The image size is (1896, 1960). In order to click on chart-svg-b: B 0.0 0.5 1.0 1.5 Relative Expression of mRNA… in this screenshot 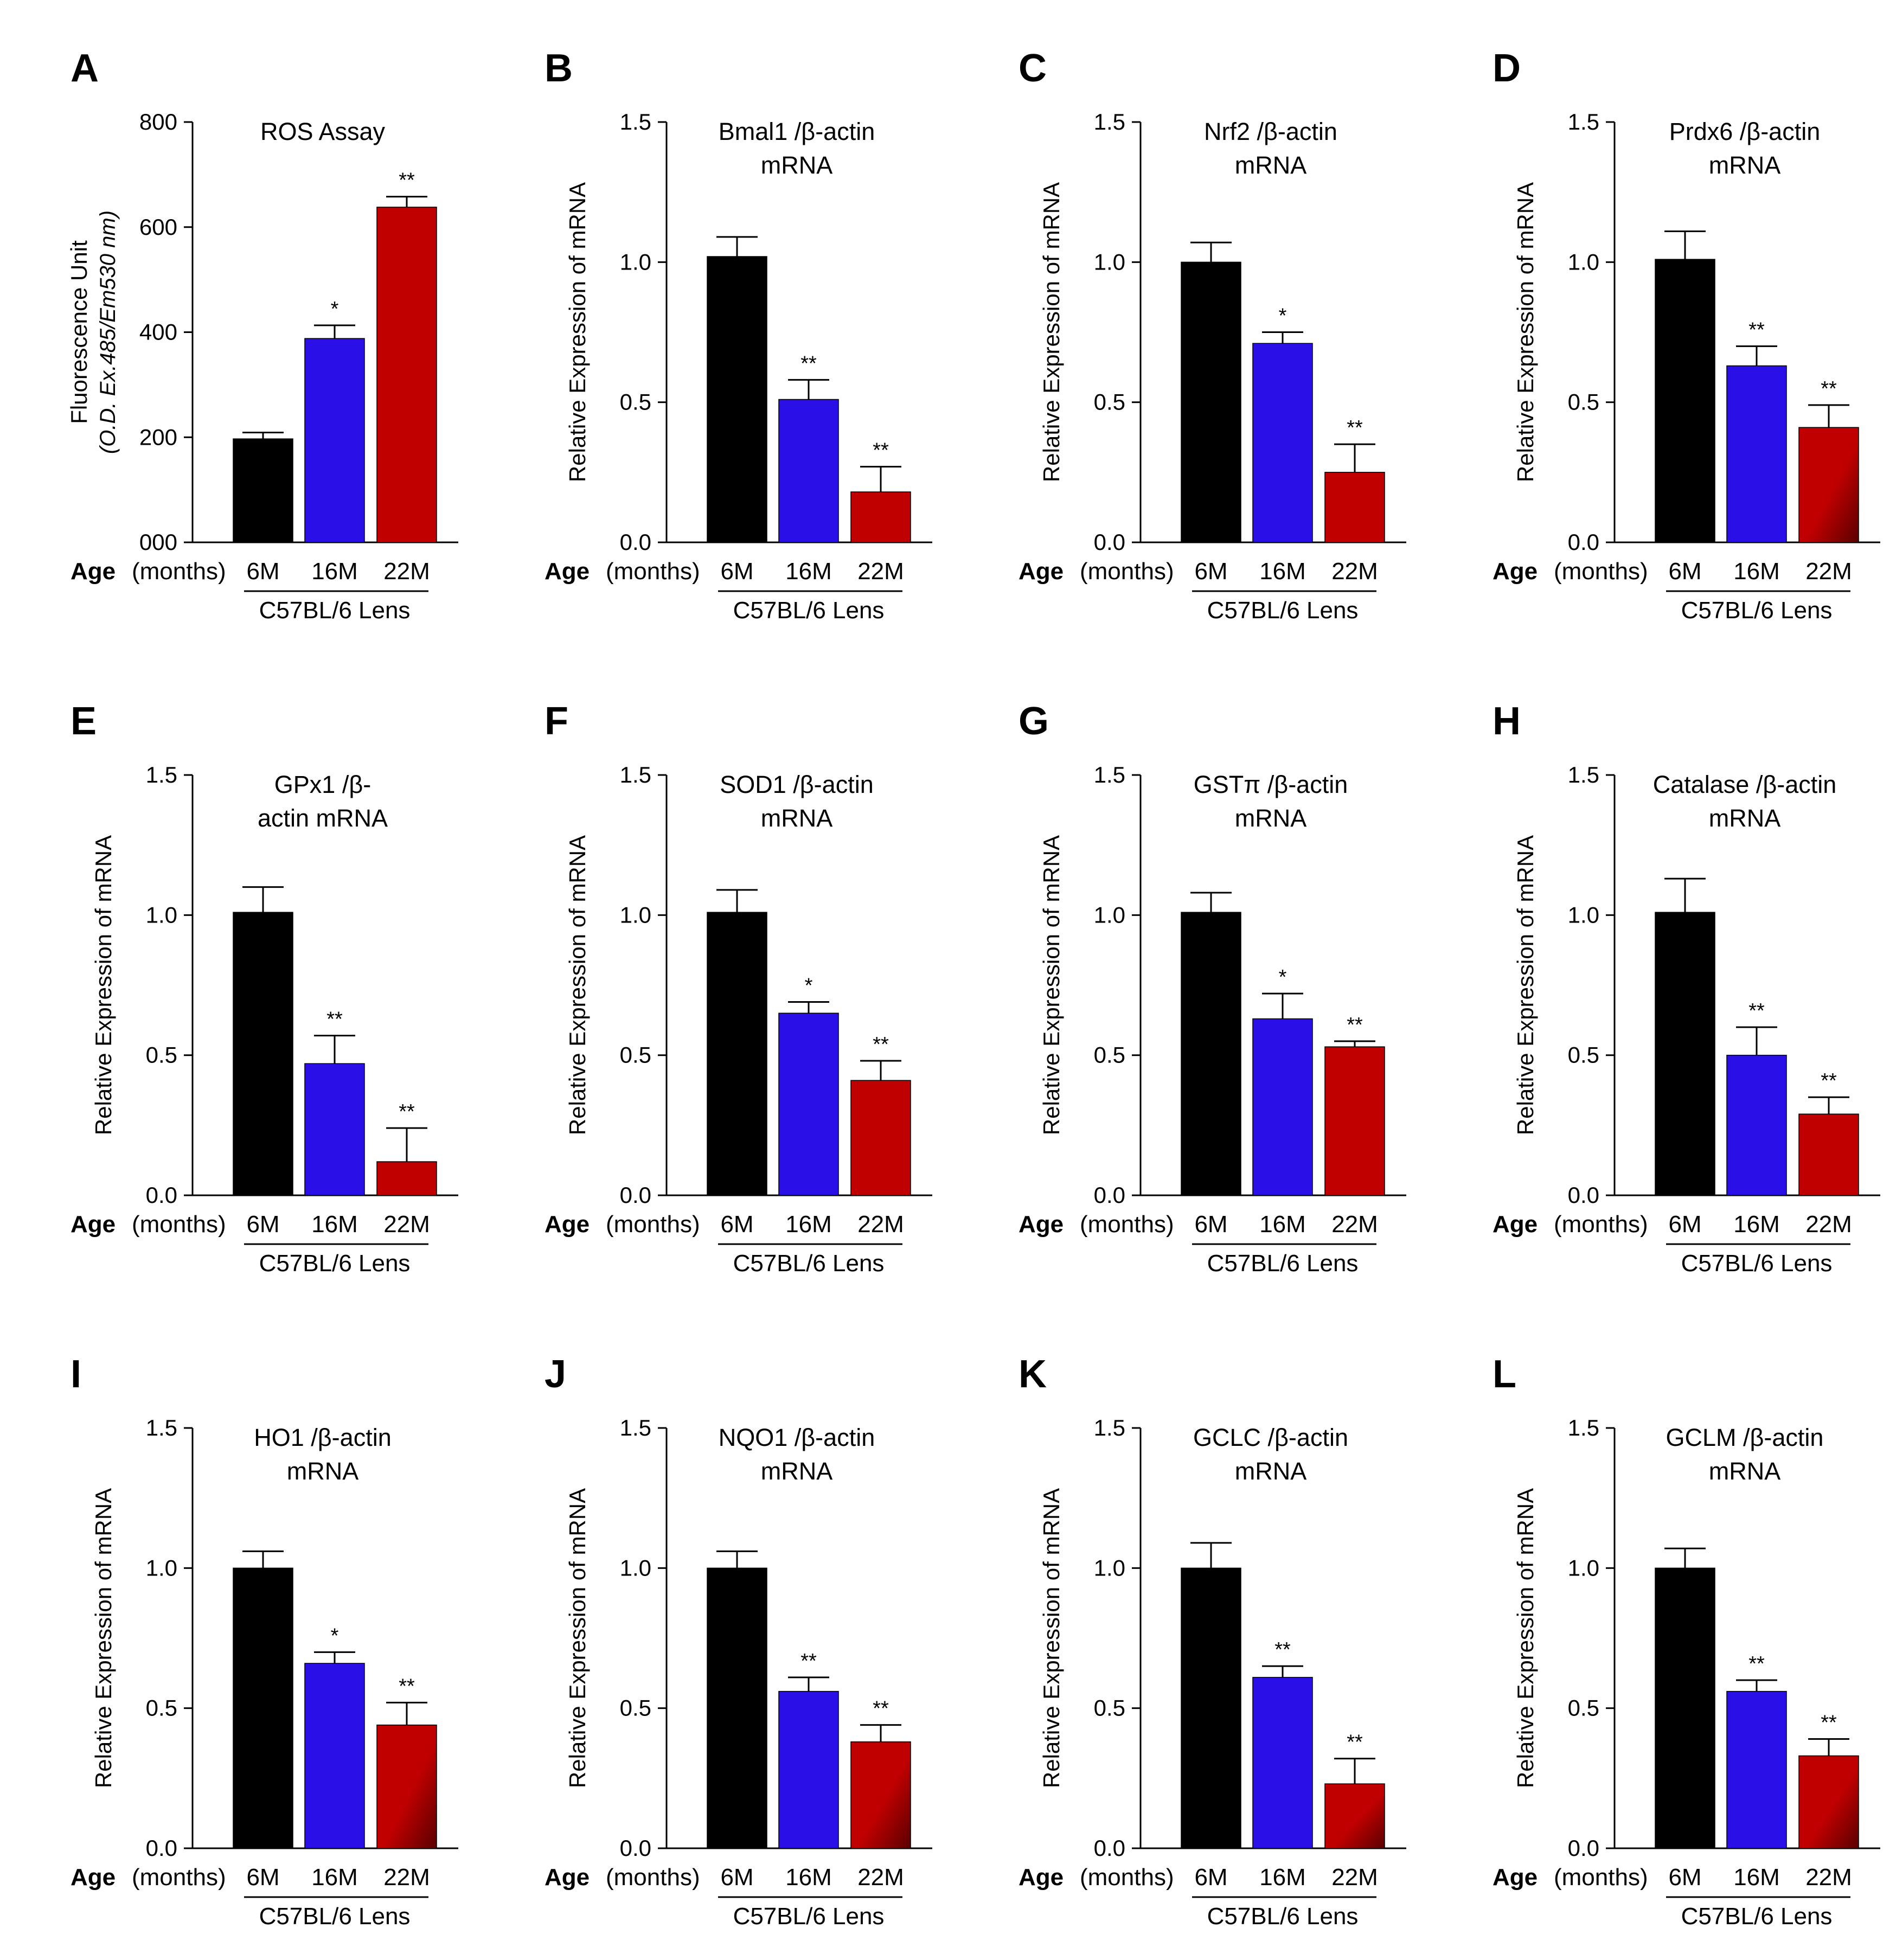, I will do `click(738, 335)`.